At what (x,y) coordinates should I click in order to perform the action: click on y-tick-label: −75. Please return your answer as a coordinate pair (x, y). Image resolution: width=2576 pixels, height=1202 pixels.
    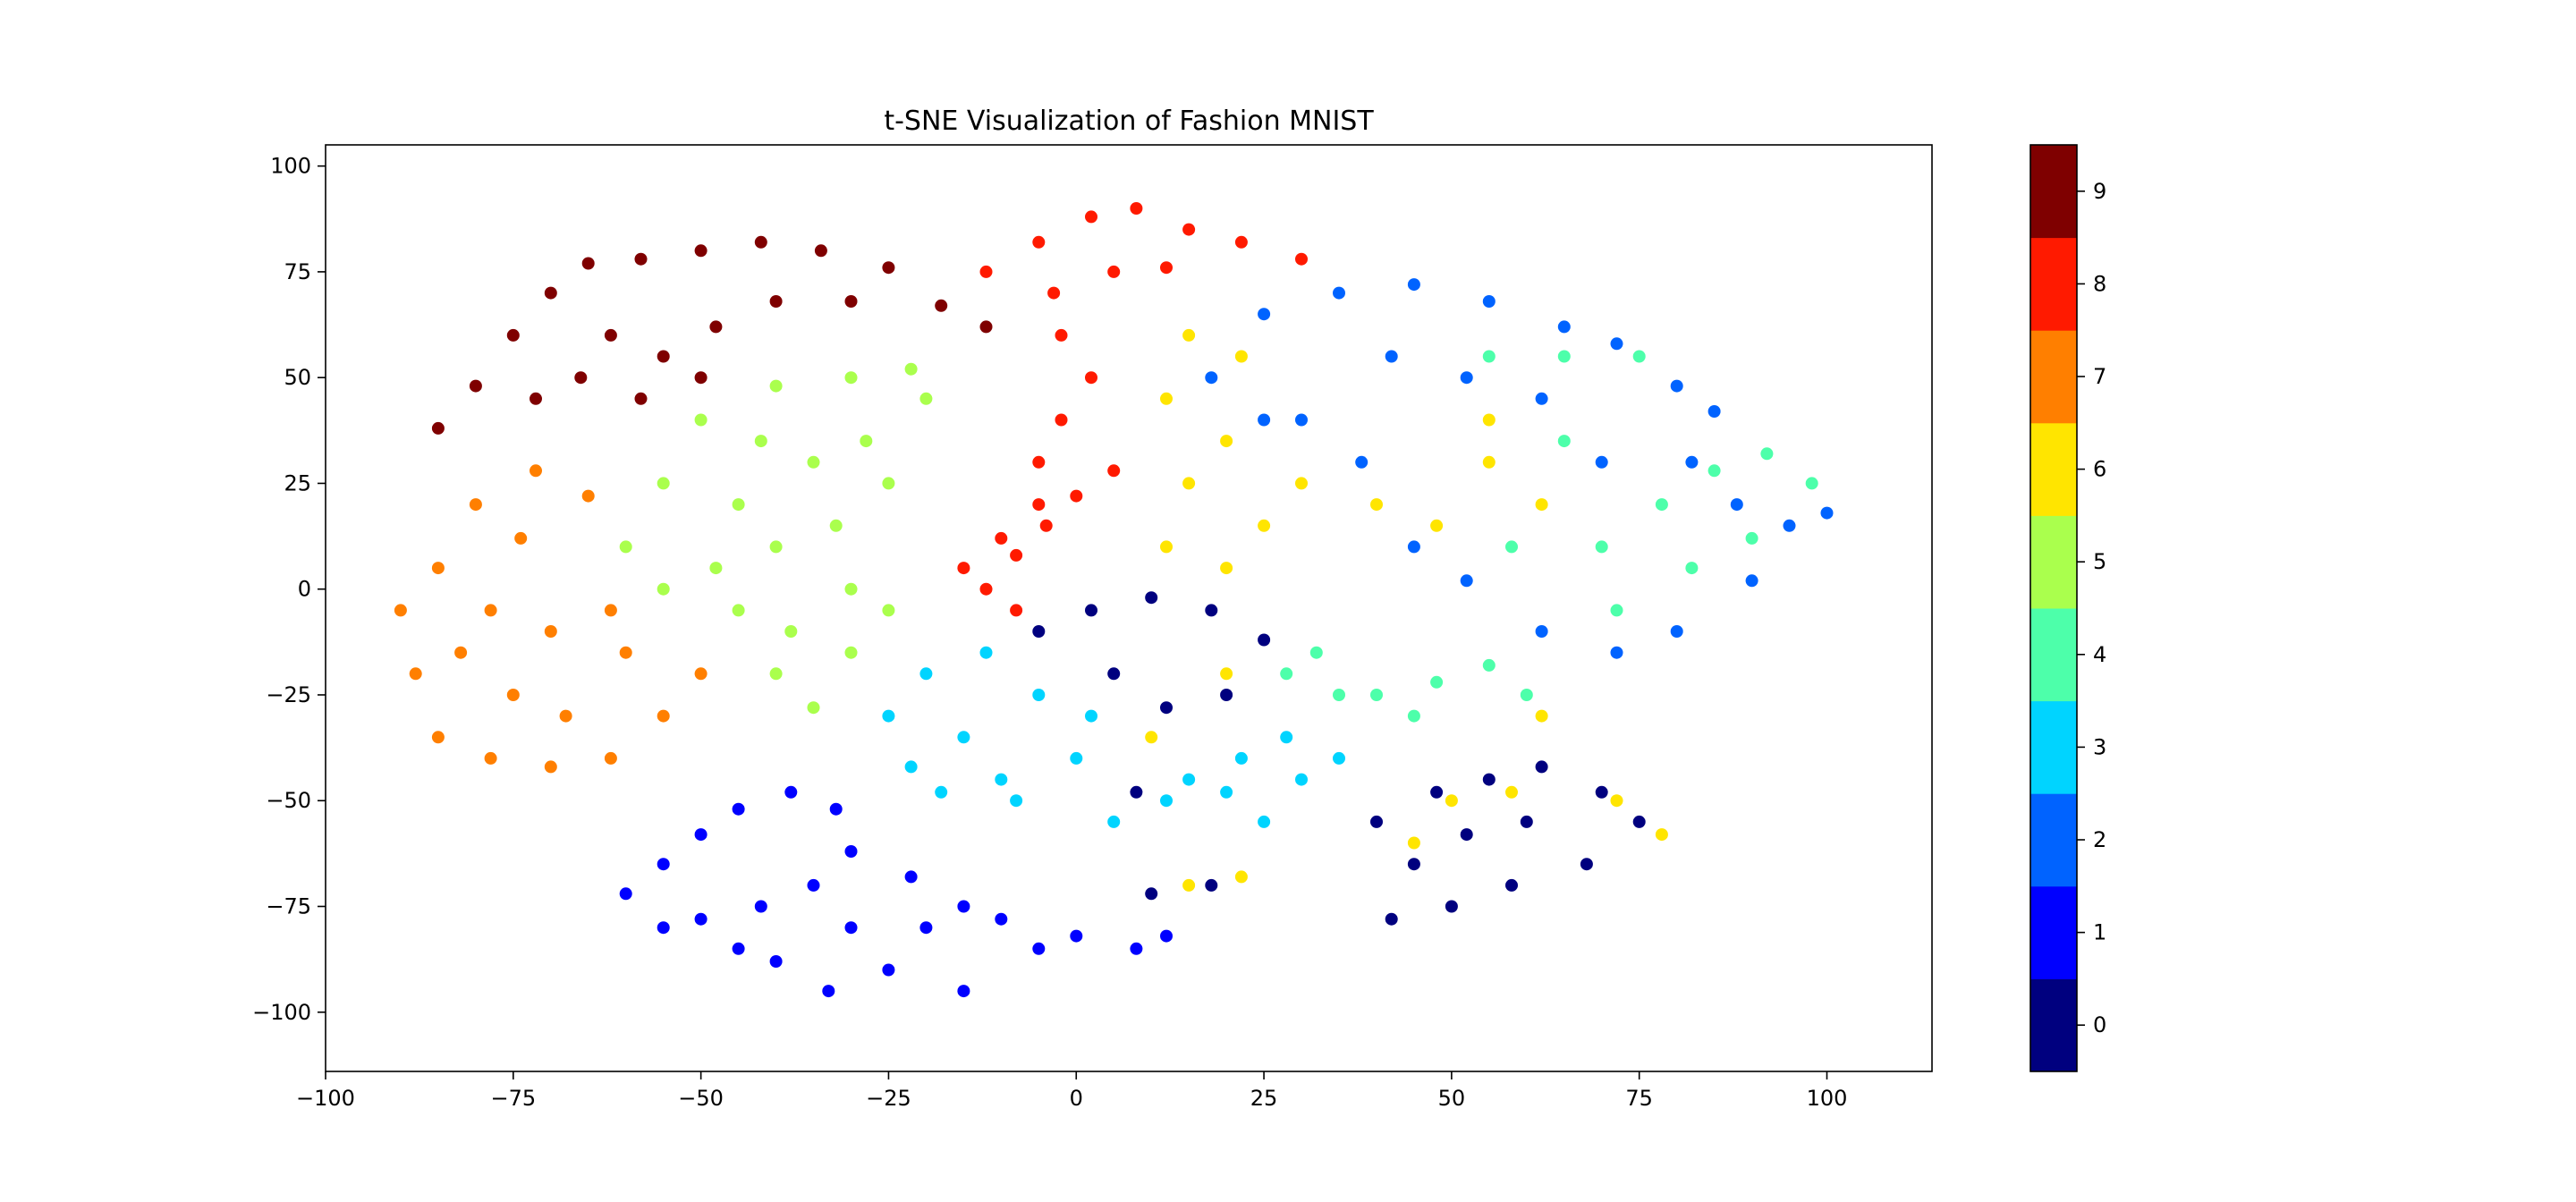
    Looking at the image, I should click on (288, 906).